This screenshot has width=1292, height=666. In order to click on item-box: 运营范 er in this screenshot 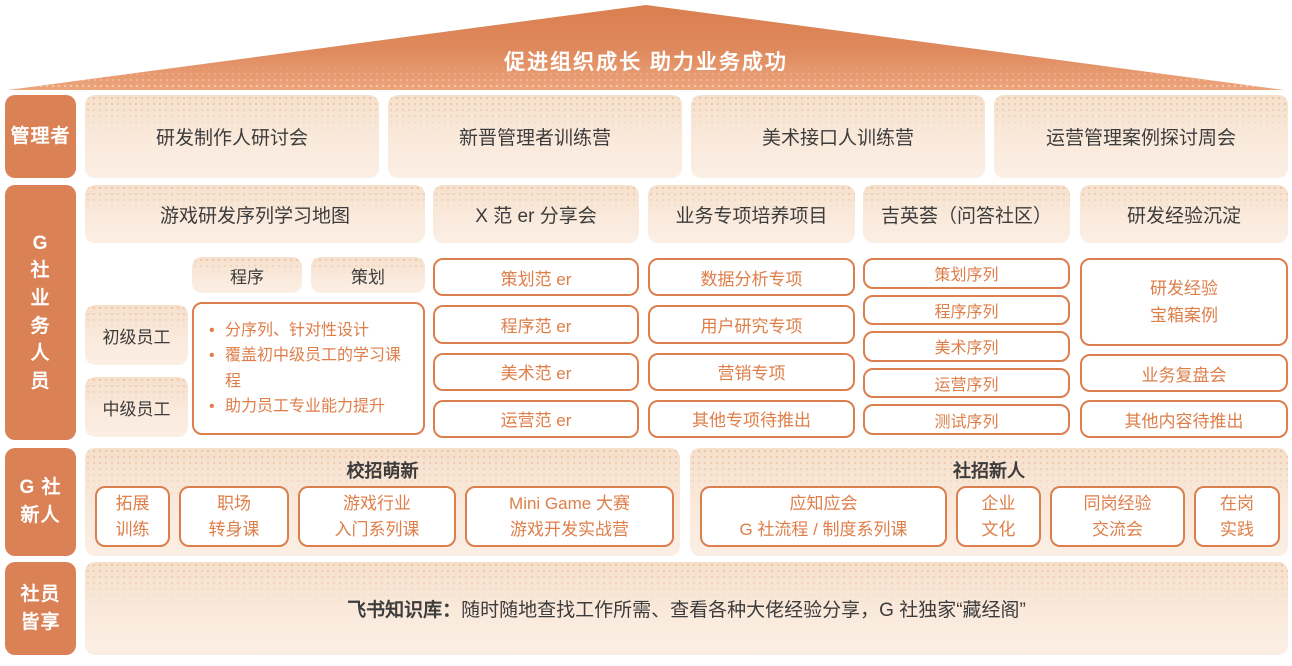, I will do `click(536, 418)`.